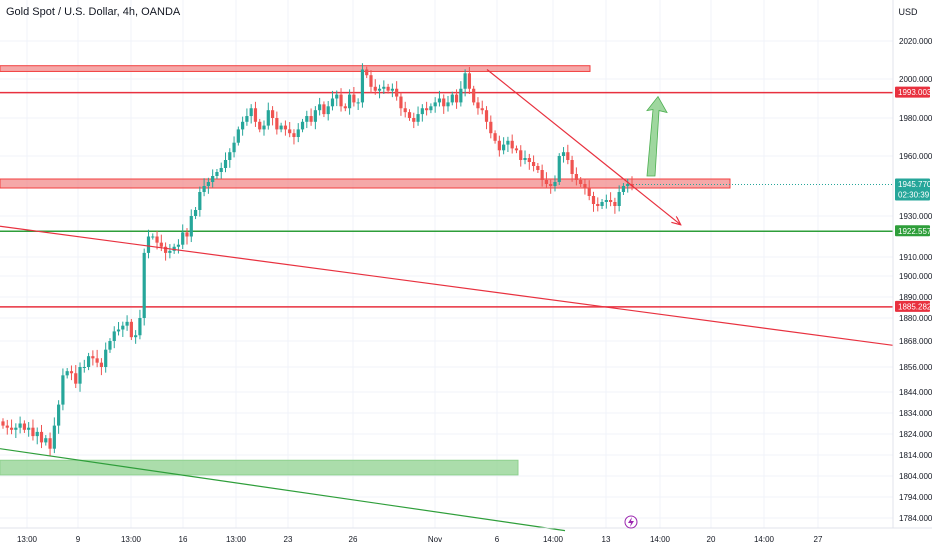 This screenshot has height=550, width=932. What do you see at coordinates (236, 539) in the screenshot?
I see `x-tick-label: 13:00` at bounding box center [236, 539].